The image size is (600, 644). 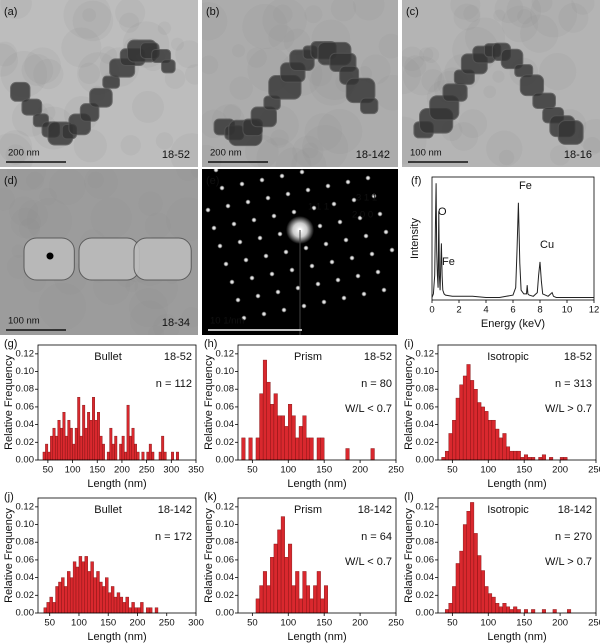 I want to click on panel-label: (k), so click(x=210, y=497).